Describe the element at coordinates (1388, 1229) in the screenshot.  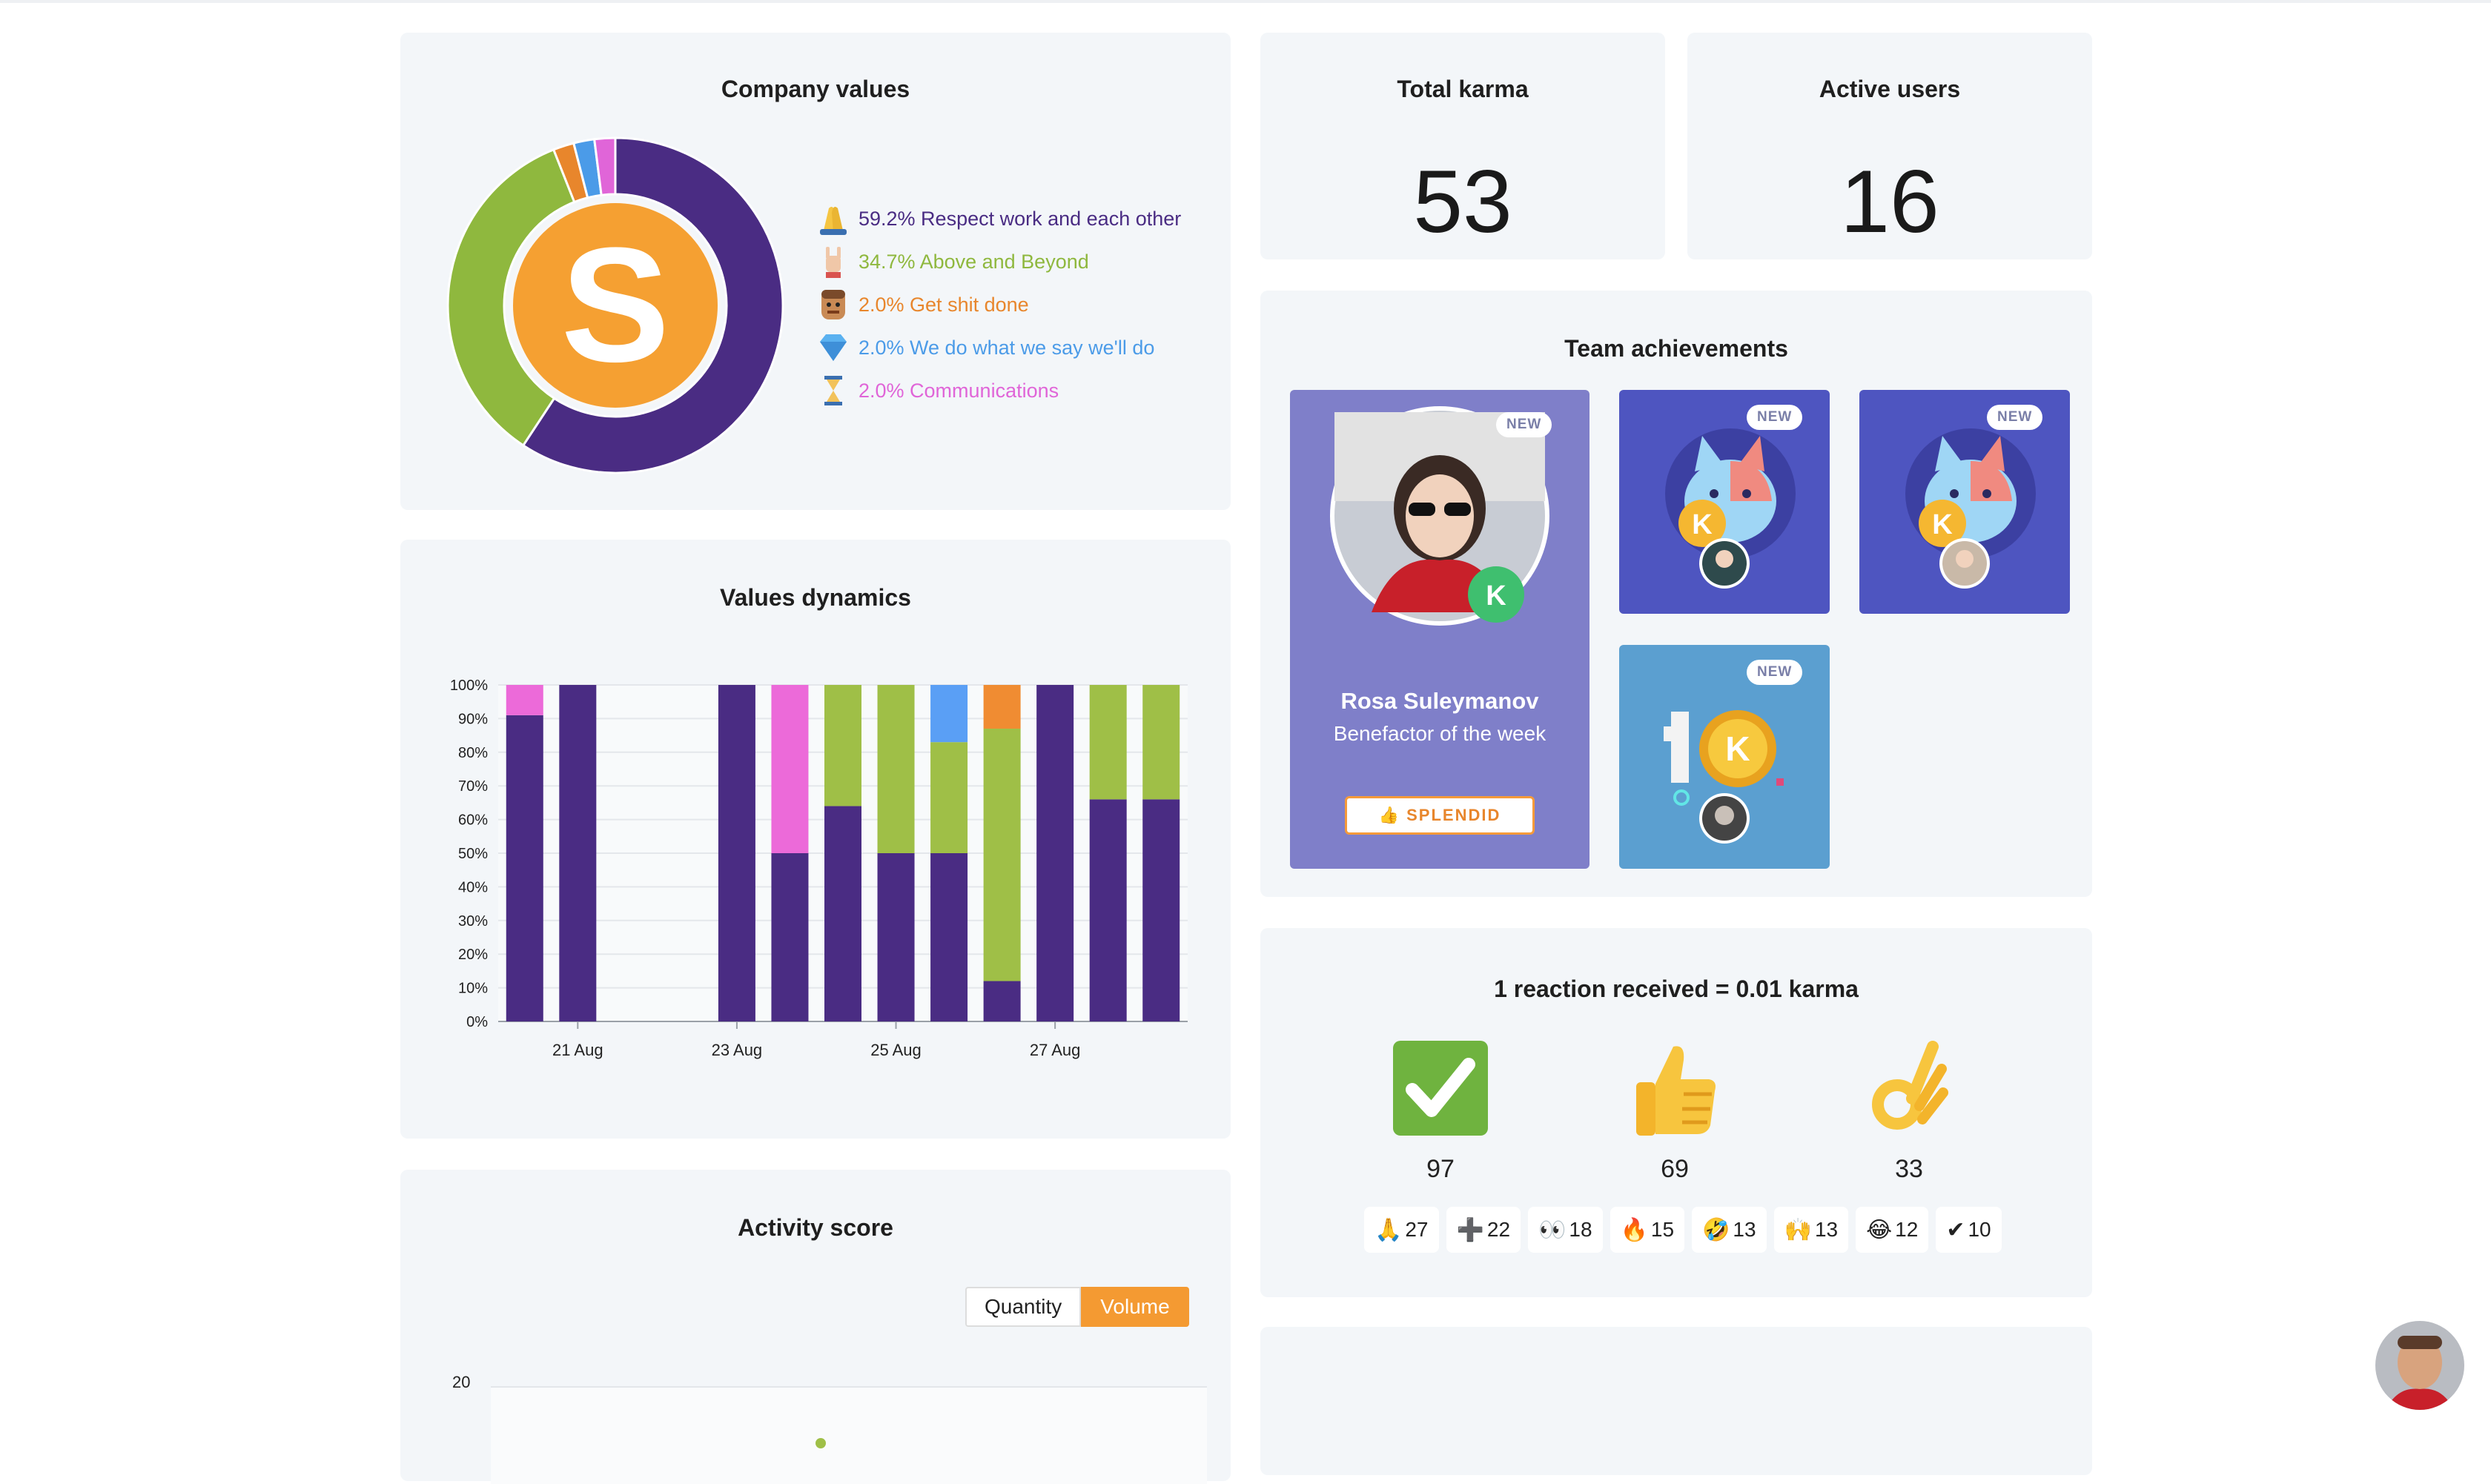
I see `pray-icon: 🙏` at that location.